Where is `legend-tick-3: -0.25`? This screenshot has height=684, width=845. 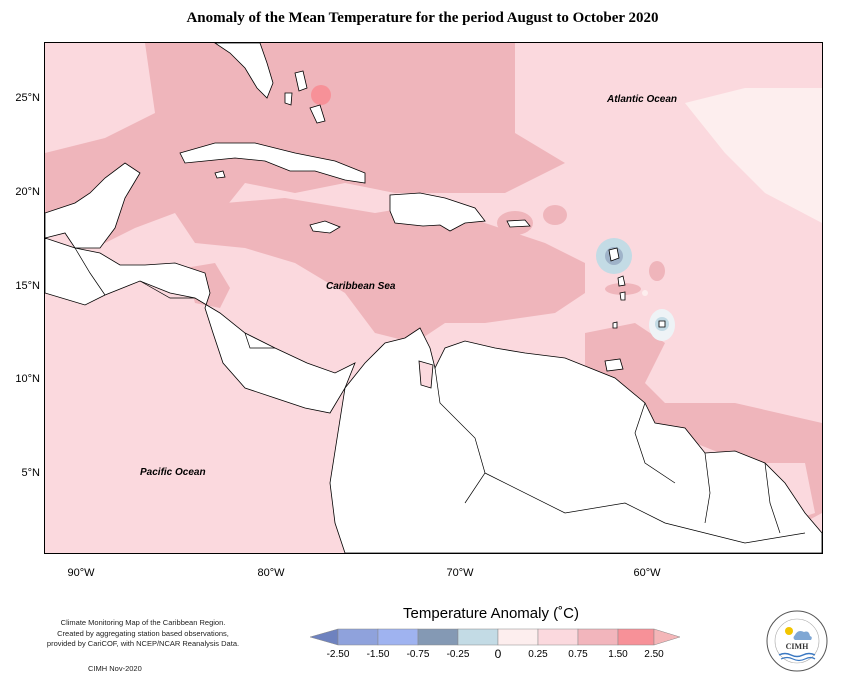 legend-tick-3: -0.25 is located at coordinates (458, 654).